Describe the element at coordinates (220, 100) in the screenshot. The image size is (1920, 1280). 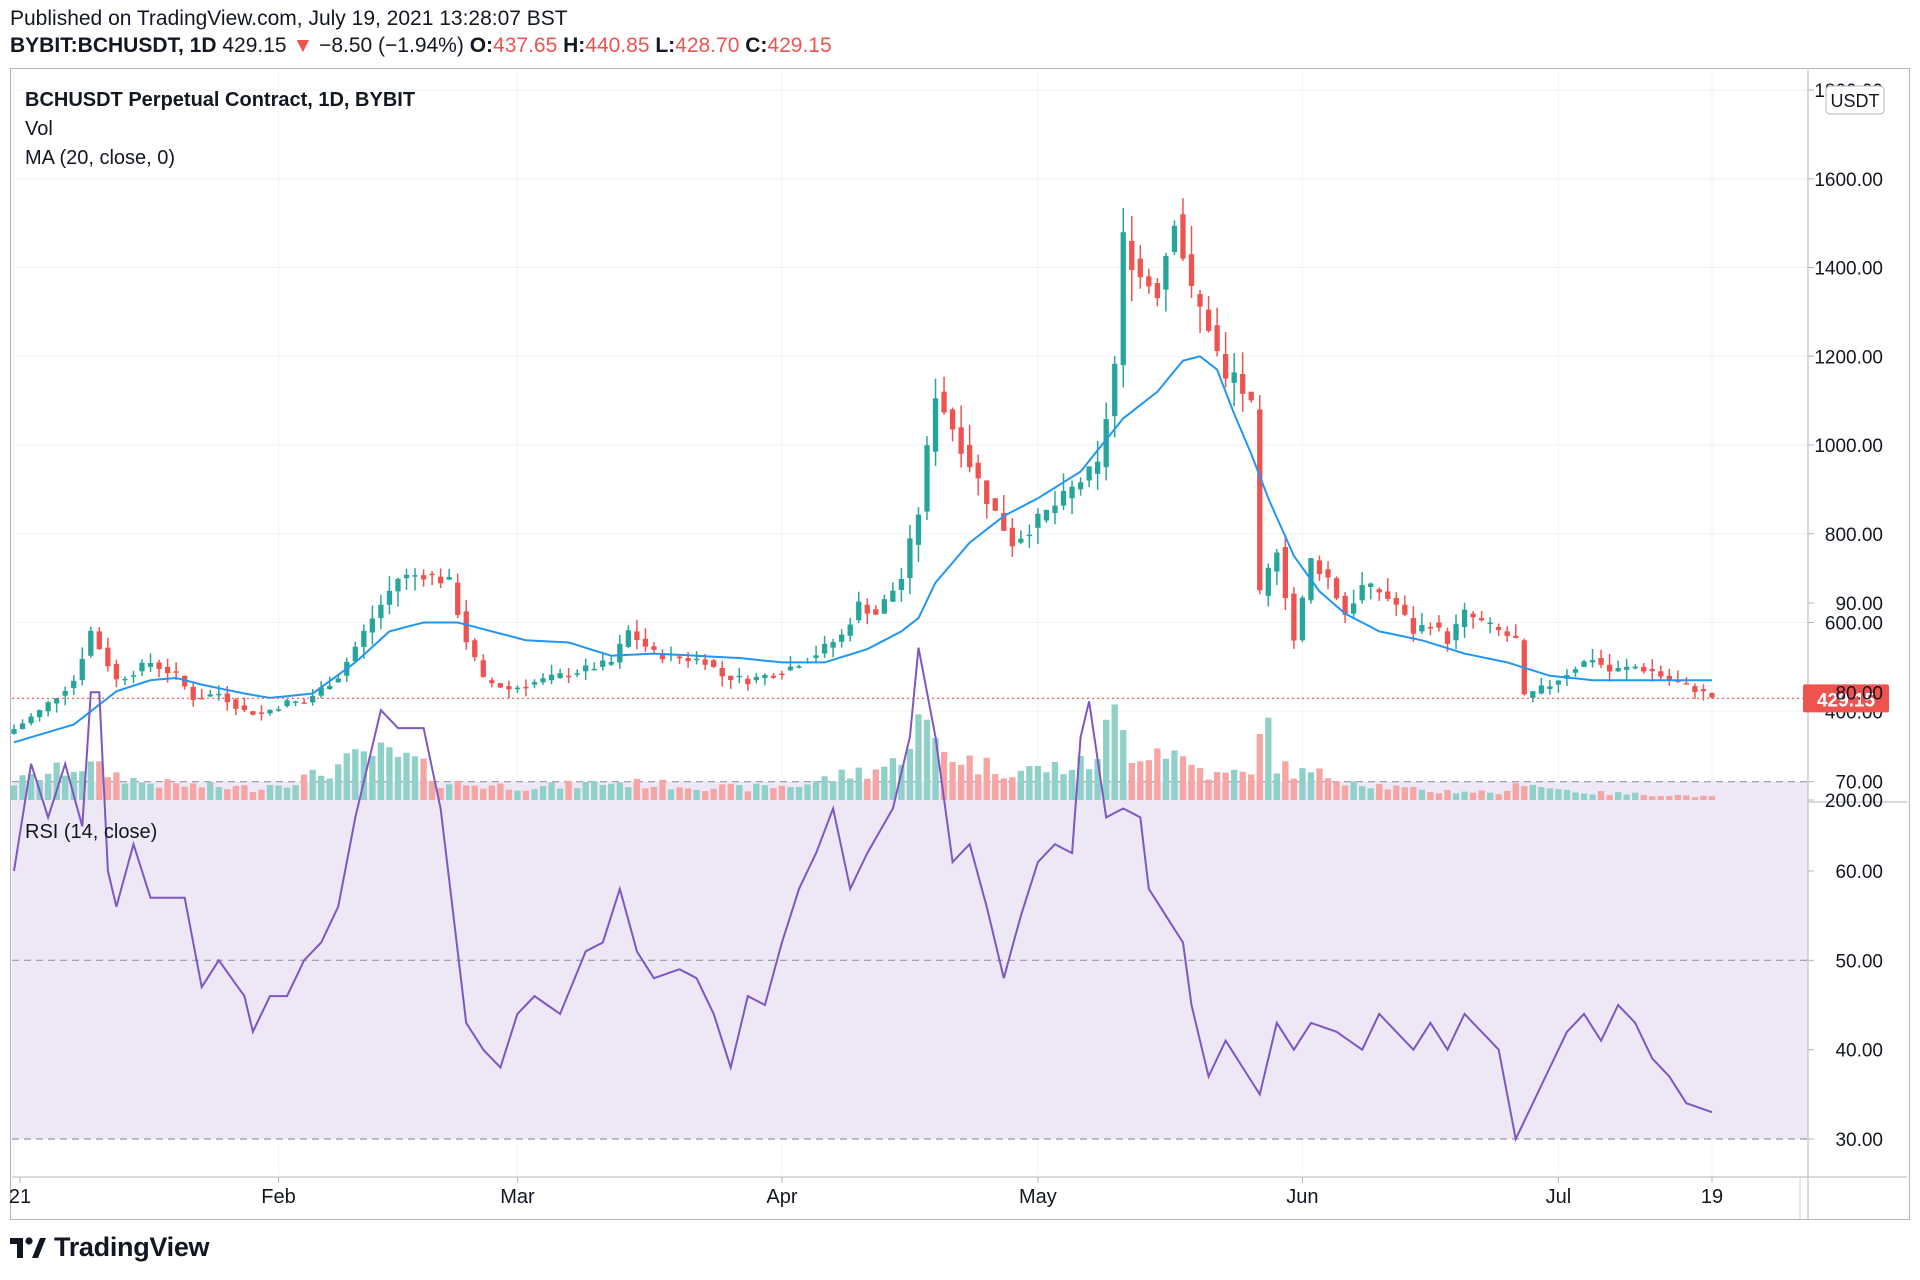
I see `chart-legend-title: BCHUSDT Perpetual Contract, 1D, BYBIT` at that location.